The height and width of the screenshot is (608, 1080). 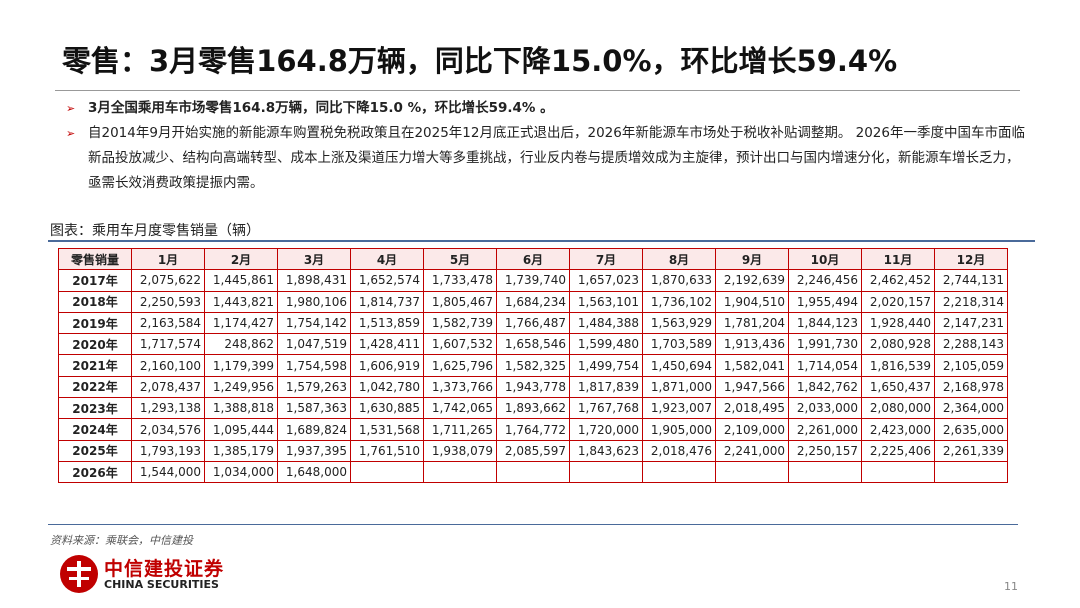 What do you see at coordinates (898, 280) in the screenshot?
I see `table-cell: 2,462,452` at bounding box center [898, 280].